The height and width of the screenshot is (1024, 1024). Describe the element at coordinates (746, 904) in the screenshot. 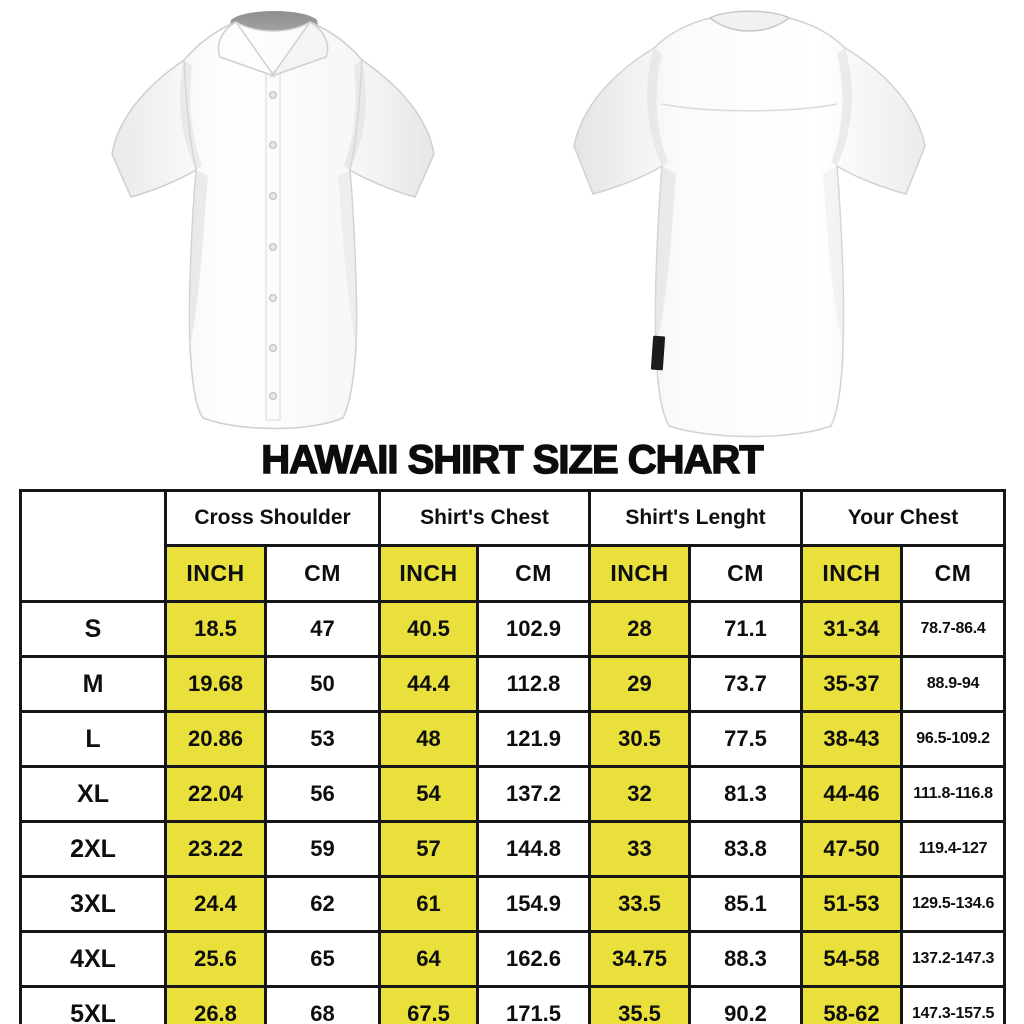

I see `value-cell: 85.1` at that location.